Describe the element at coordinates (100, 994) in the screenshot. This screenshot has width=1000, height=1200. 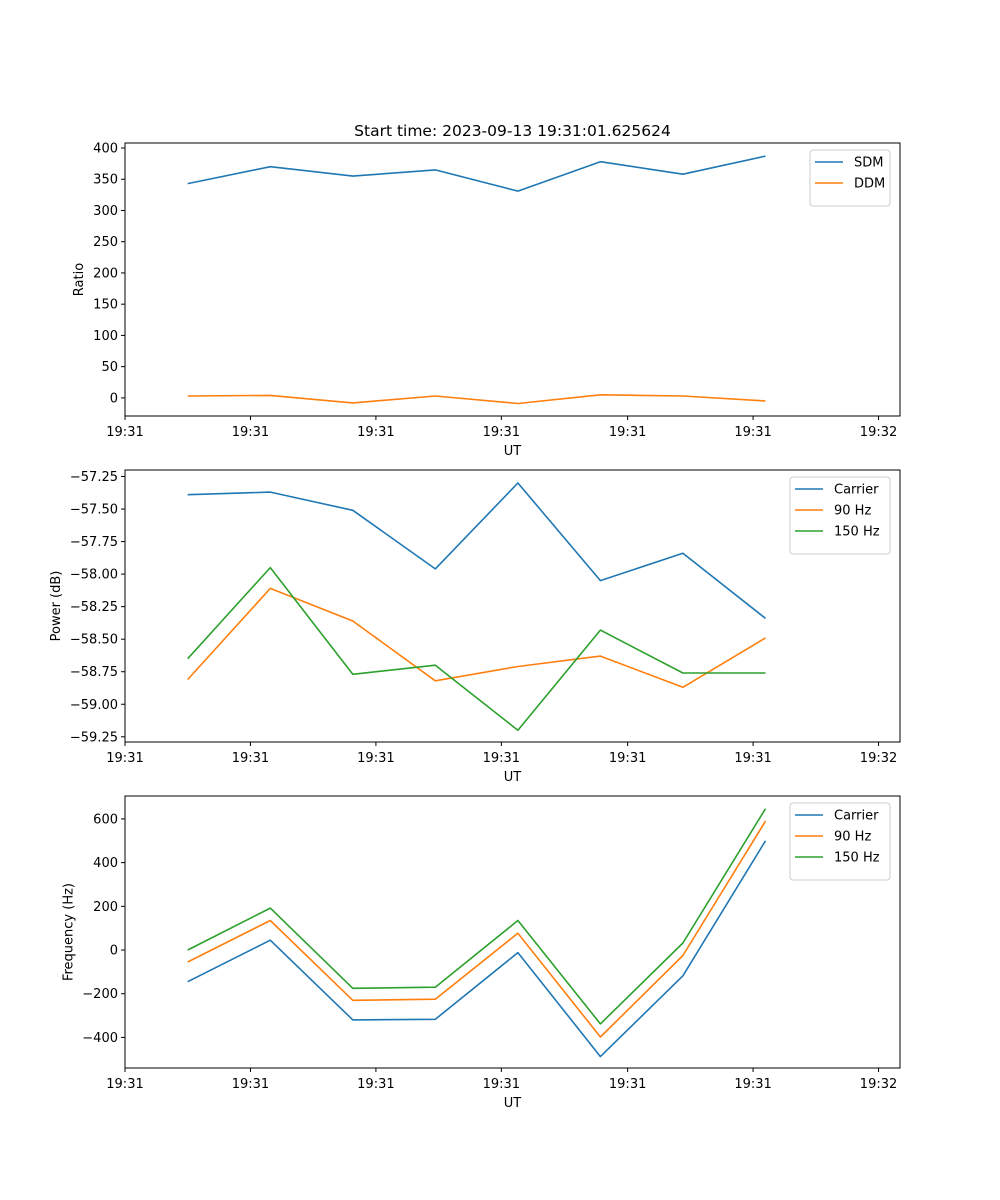
I see `frequency-y-tick-label: −200` at that location.